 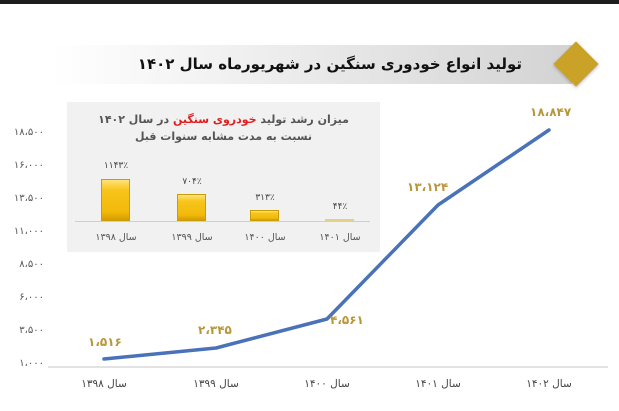 I want to click on y-tick: ۱،۰۰۰, so click(x=31, y=363).